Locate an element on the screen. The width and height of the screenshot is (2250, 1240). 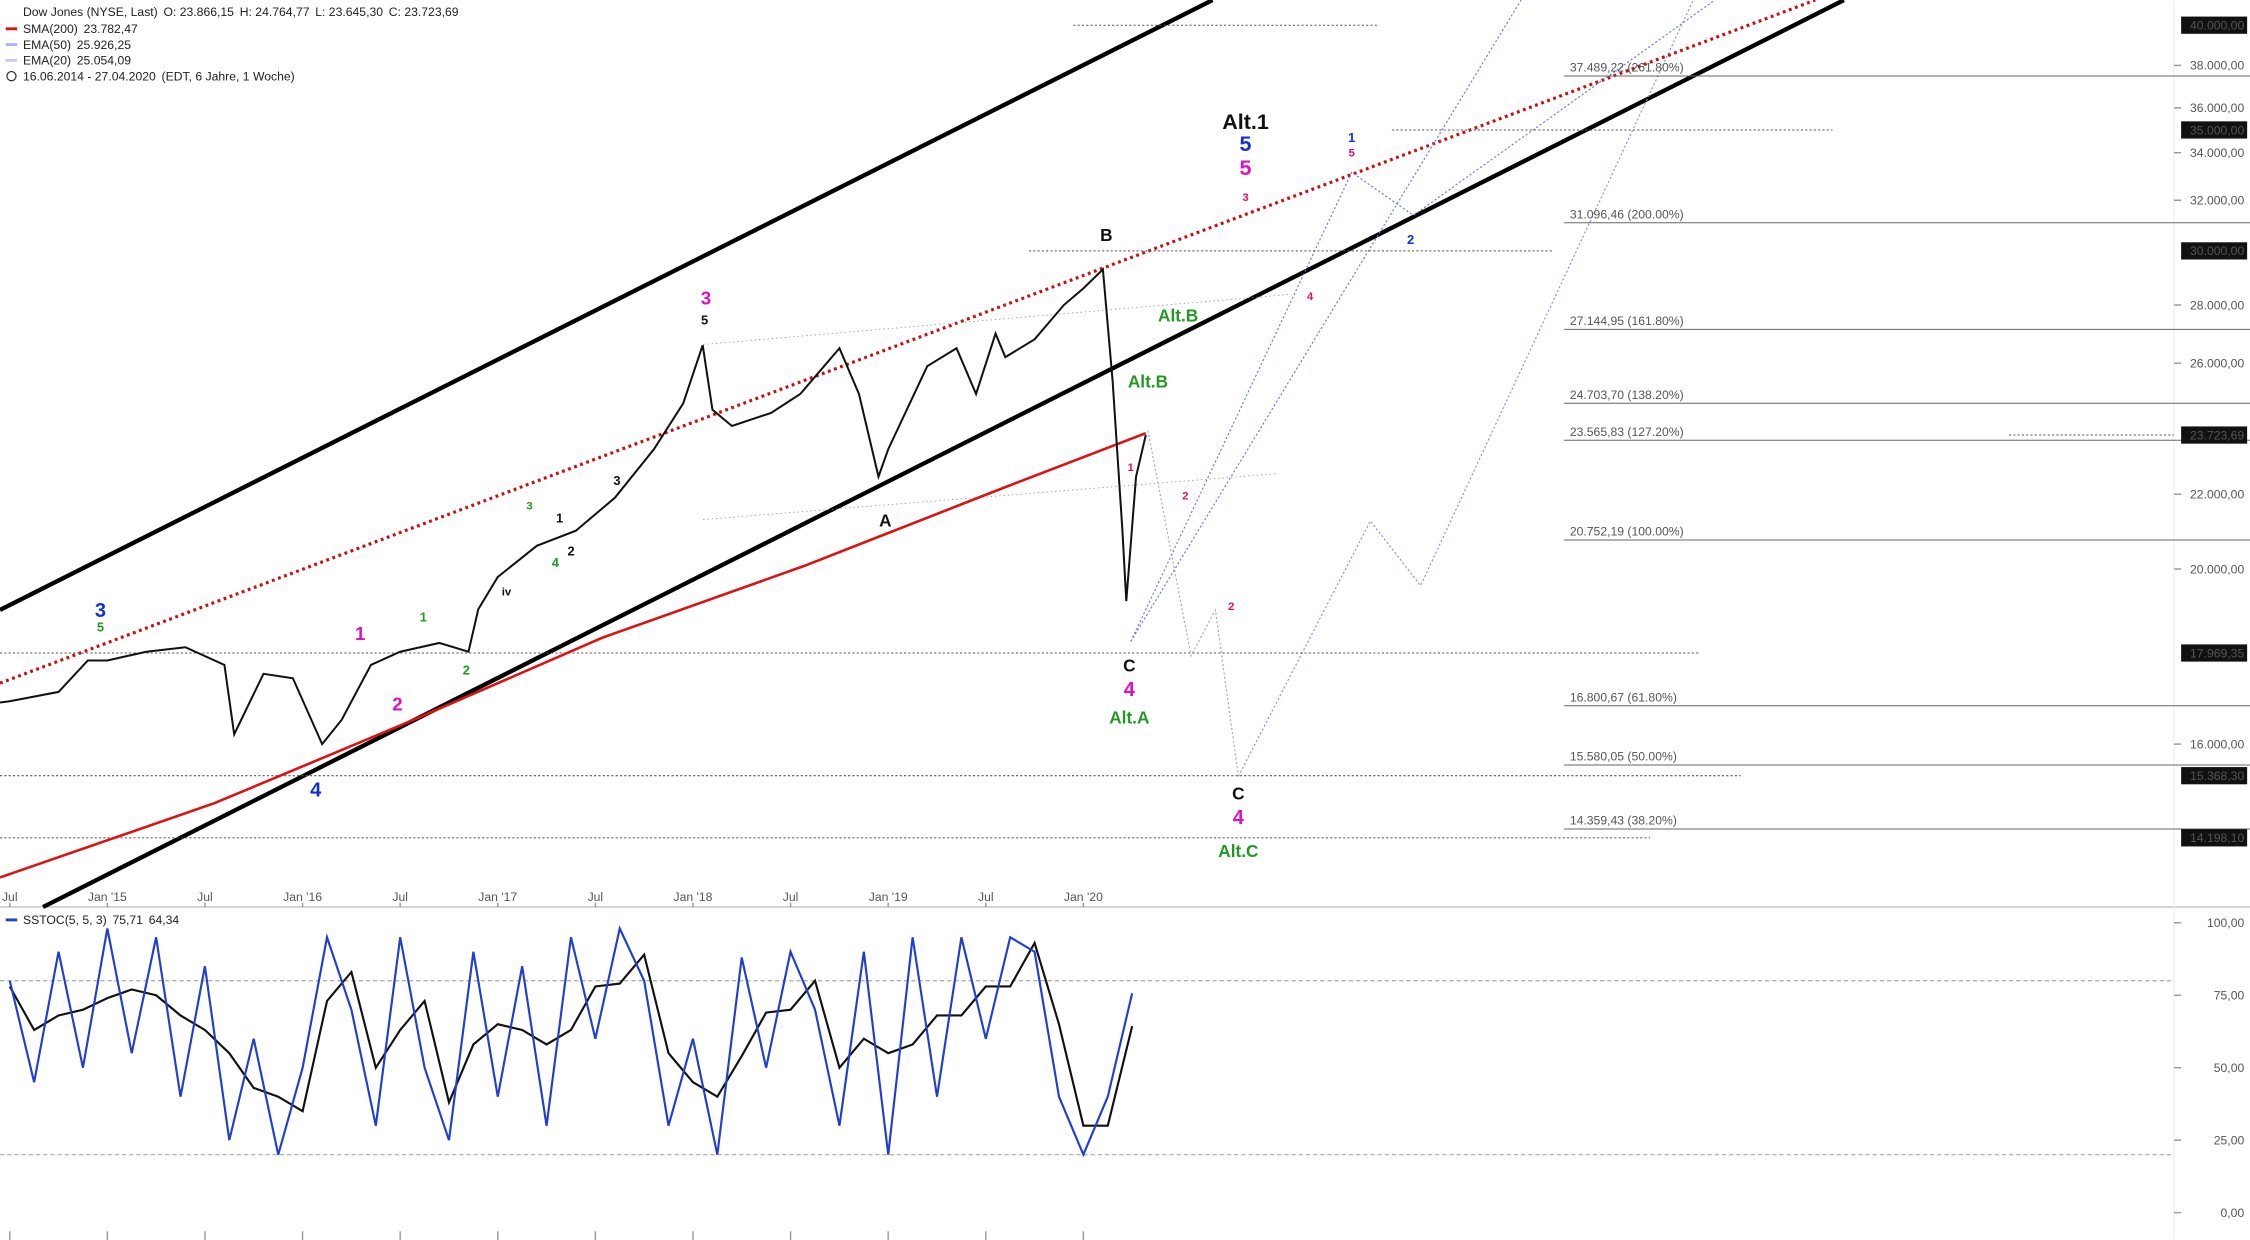
x-tick-label: Jan '20 is located at coordinates (1083, 897).